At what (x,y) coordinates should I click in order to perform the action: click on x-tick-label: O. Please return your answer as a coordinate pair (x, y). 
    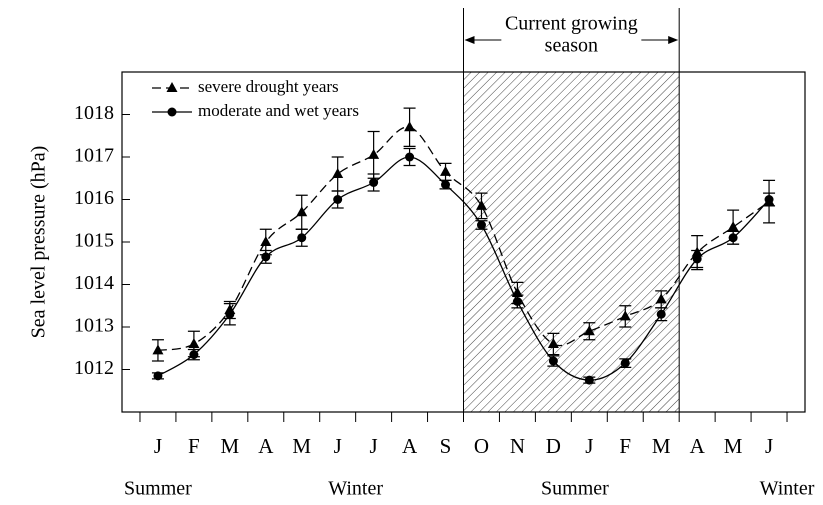
    Looking at the image, I should click on (481, 446).